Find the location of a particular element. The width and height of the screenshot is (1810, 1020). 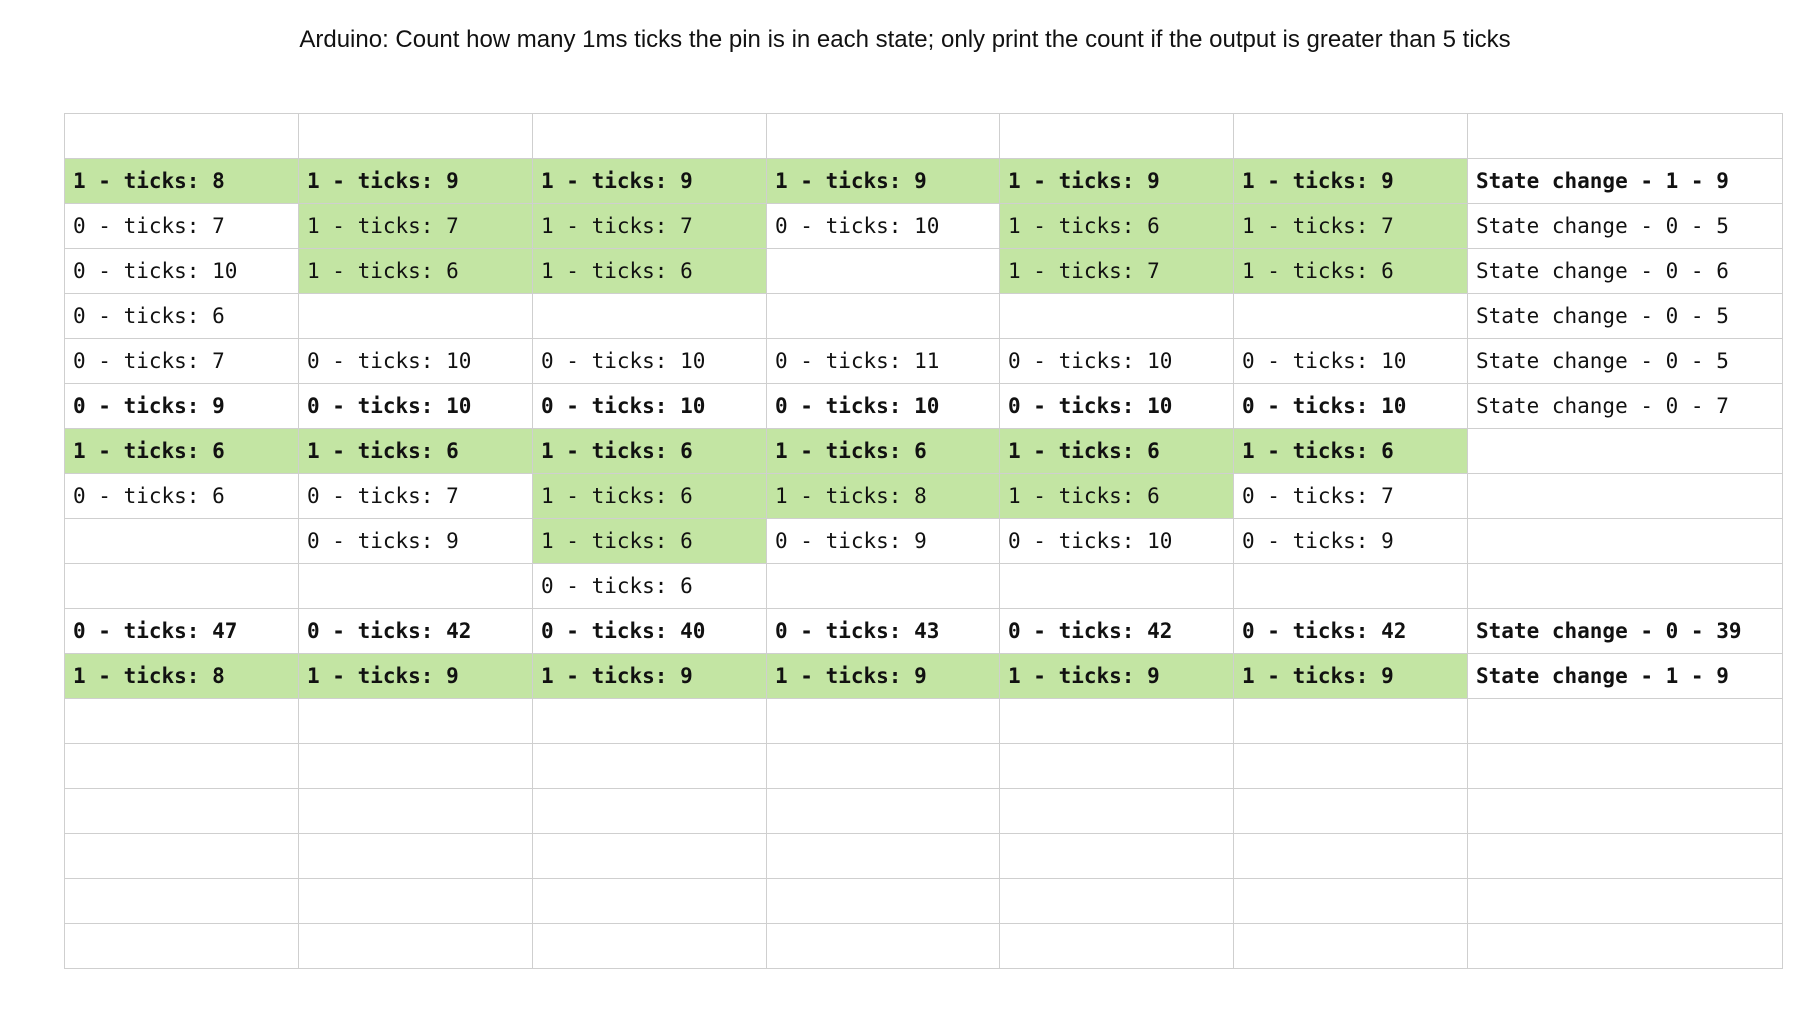

table-cell: State change - 0 - 6 is located at coordinates (1625, 271).